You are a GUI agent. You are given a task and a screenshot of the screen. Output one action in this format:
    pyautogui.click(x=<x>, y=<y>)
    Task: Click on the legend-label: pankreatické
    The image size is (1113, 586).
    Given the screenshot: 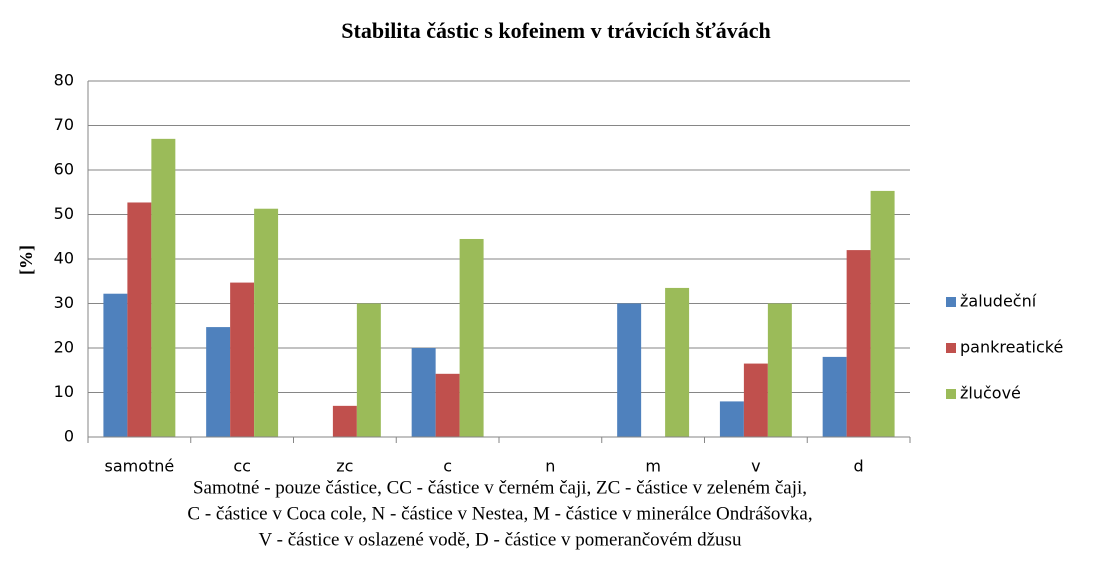 What is the action you would take?
    pyautogui.click(x=1011, y=347)
    